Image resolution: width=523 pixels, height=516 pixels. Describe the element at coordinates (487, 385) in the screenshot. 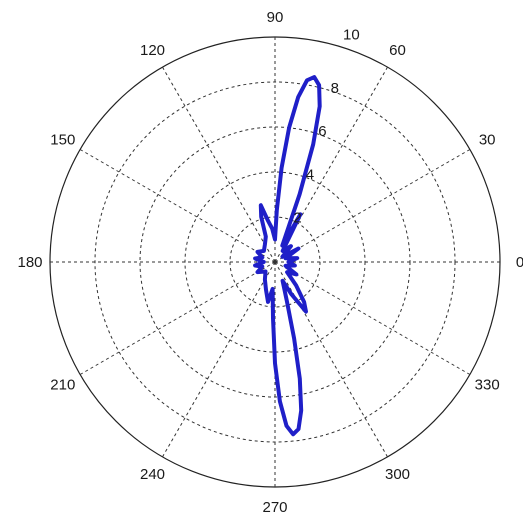

I see `angle-tick-label: 330` at that location.